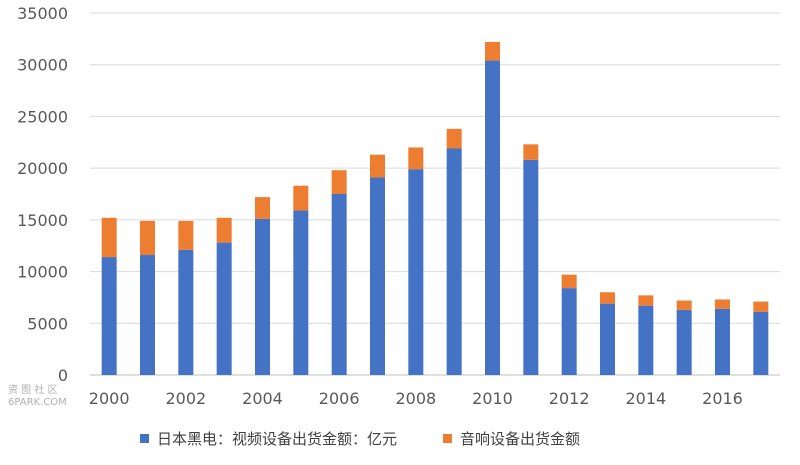 This screenshot has width=800, height=465. What do you see at coordinates (301, 198) in the screenshot?
I see `bar-audio-2005` at bounding box center [301, 198].